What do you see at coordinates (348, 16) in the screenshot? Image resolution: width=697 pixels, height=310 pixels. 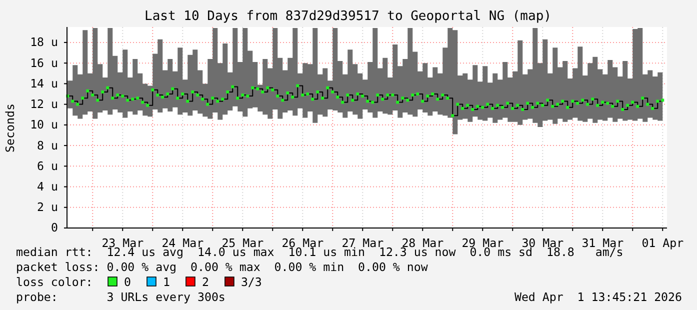 I see `chart-title: Last 10 Days from 837d29d39517 to Geoportal NG (map)` at bounding box center [348, 16].